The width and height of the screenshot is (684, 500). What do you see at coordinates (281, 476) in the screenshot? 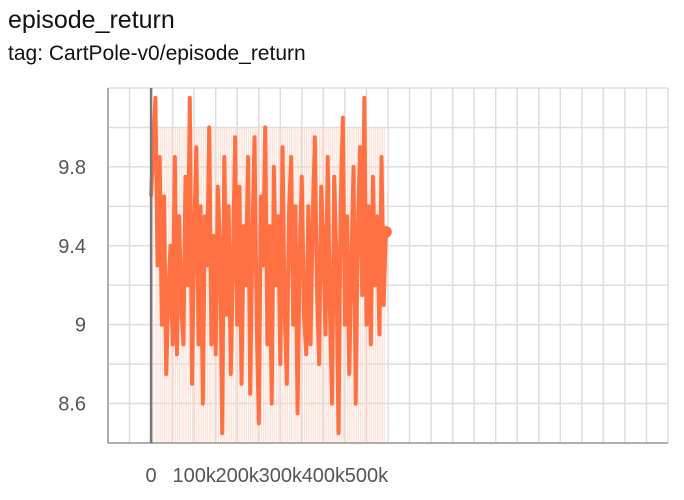
I see `x-tick-label: 300k` at bounding box center [281, 476].